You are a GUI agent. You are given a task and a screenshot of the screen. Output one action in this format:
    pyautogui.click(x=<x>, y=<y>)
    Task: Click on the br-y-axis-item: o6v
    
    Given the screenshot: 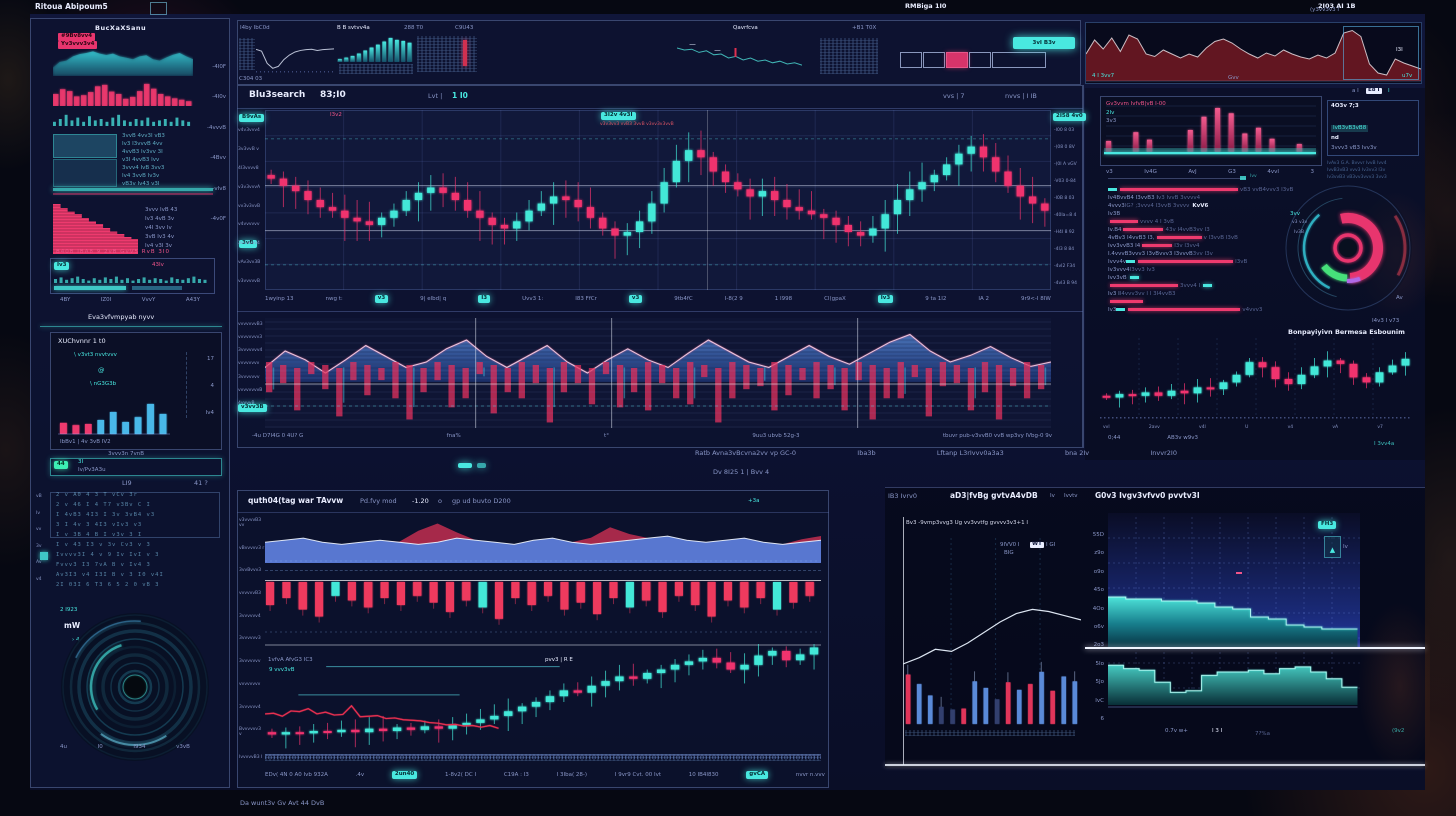 What is the action you would take?
    pyautogui.click(x=1098, y=626)
    